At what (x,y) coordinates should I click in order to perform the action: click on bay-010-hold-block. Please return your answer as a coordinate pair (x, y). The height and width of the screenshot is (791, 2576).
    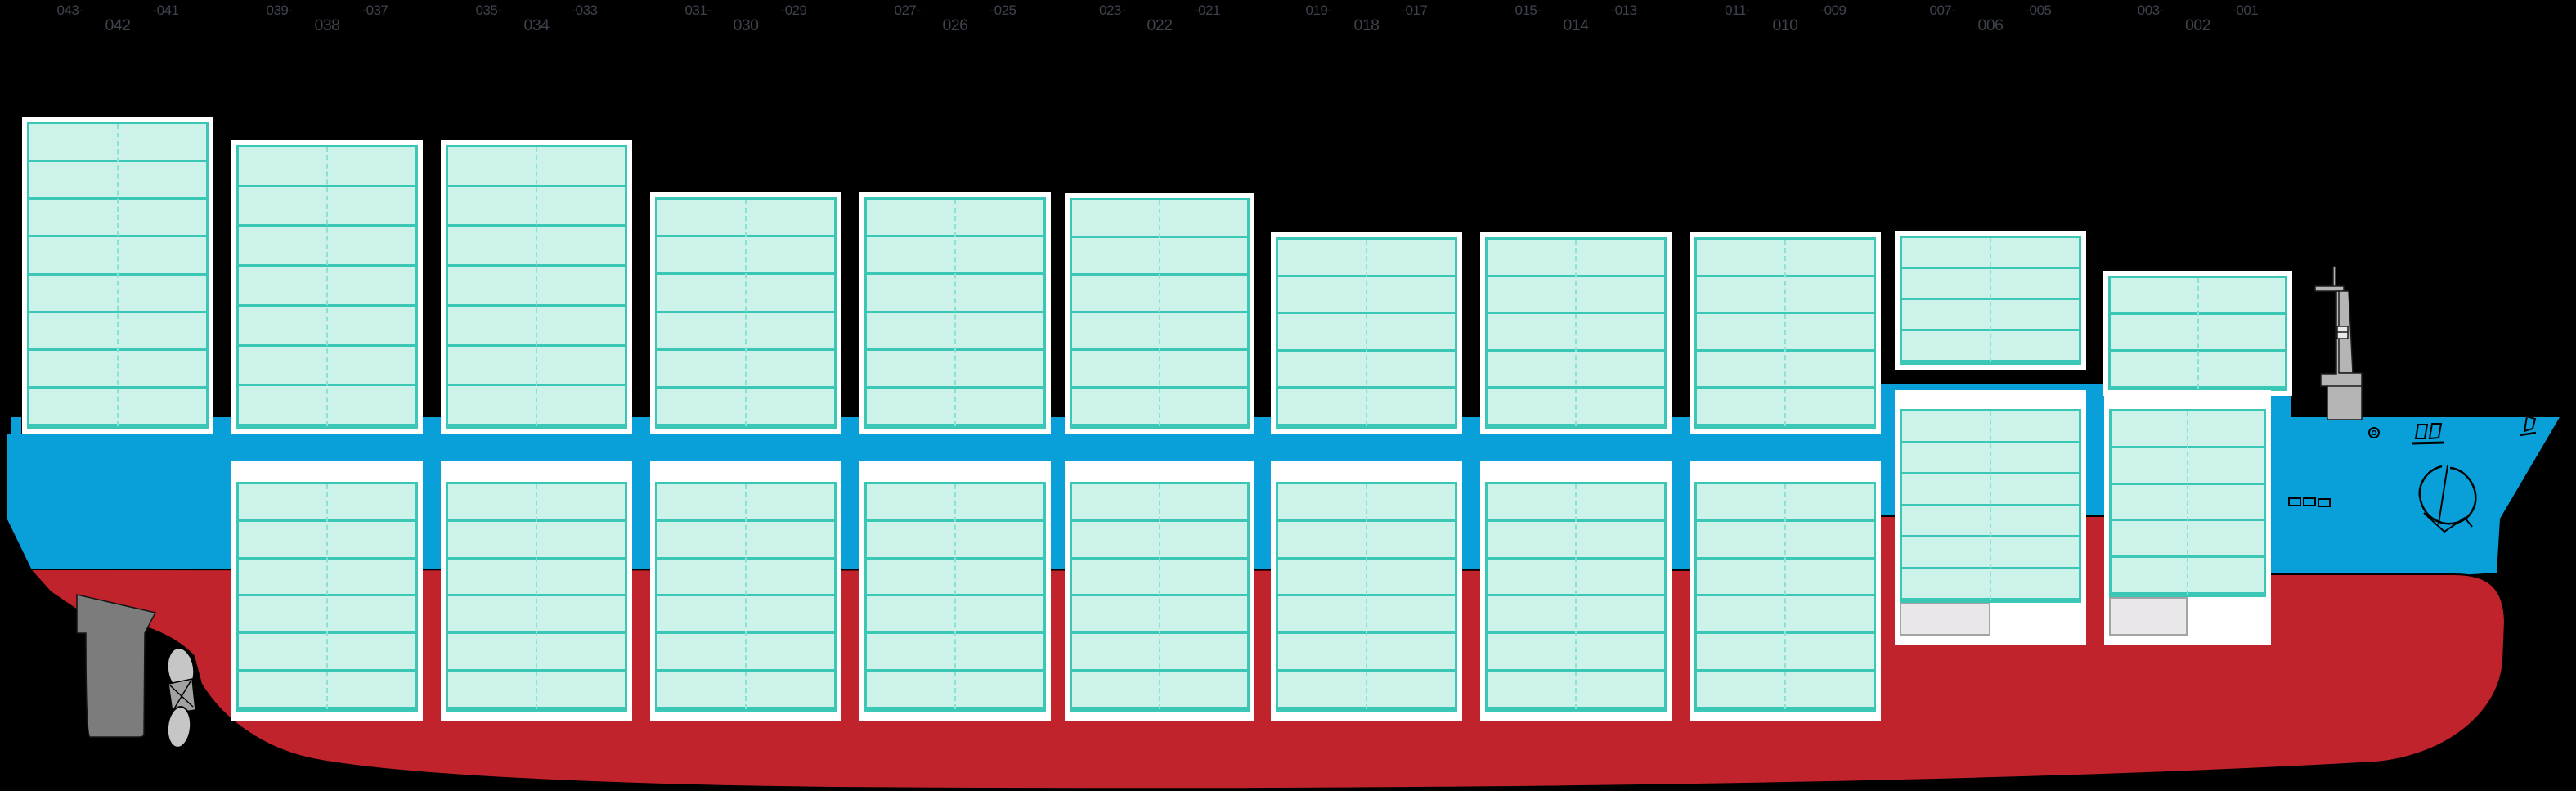
    Looking at the image, I should click on (1785, 591).